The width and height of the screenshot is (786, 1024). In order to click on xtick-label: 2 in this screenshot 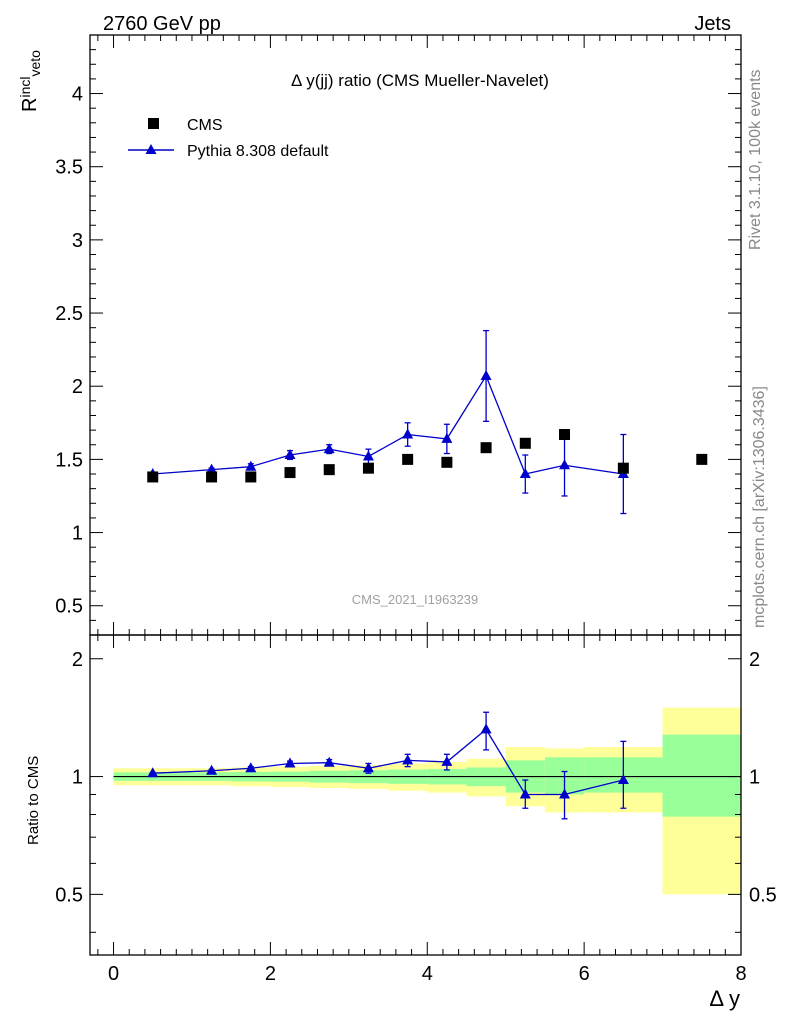, I will do `click(270, 974)`.